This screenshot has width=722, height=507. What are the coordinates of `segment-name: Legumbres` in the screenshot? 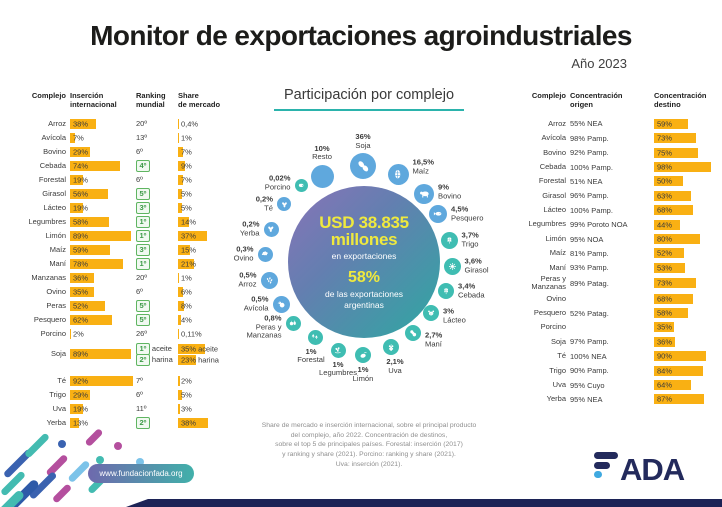 It's located at (338, 372).